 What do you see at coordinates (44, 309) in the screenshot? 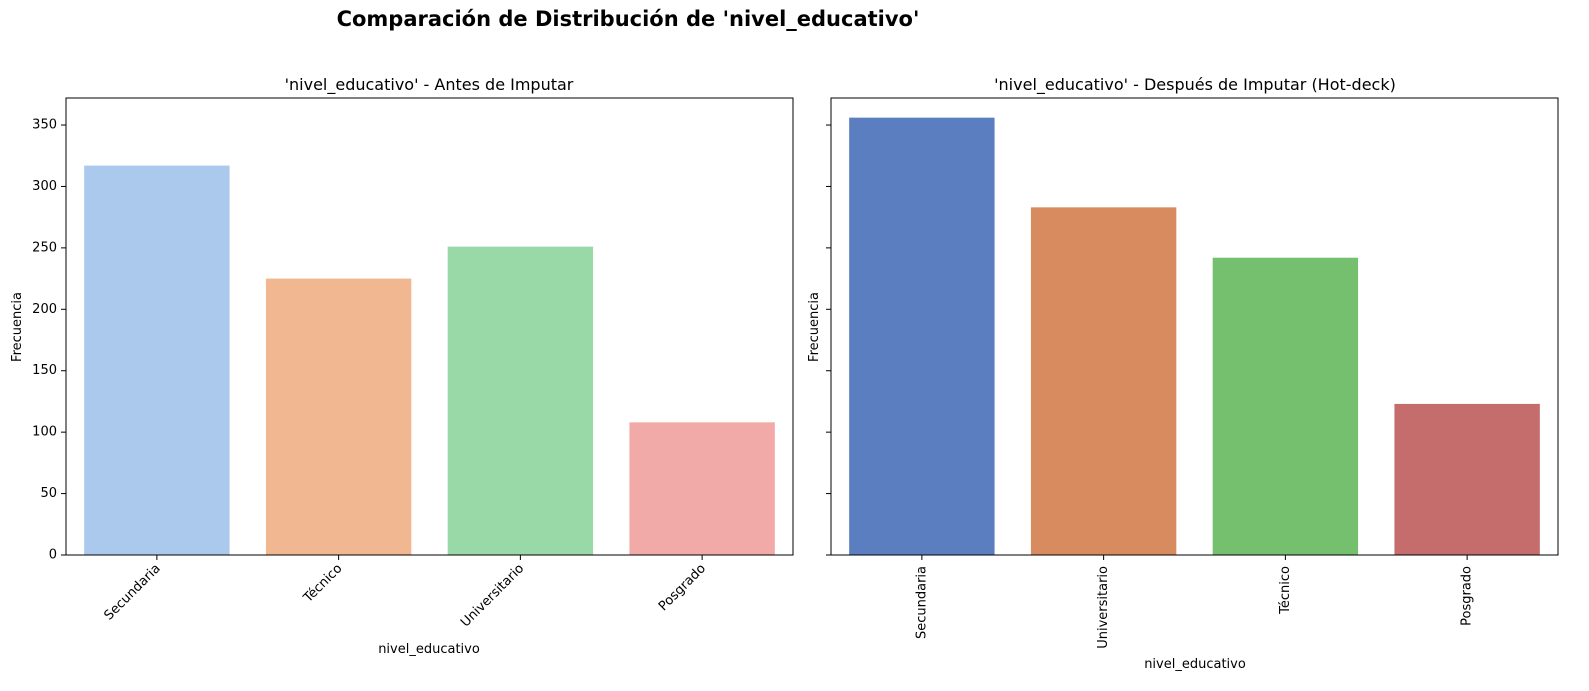
I see `y-tick-label: 200` at bounding box center [44, 309].